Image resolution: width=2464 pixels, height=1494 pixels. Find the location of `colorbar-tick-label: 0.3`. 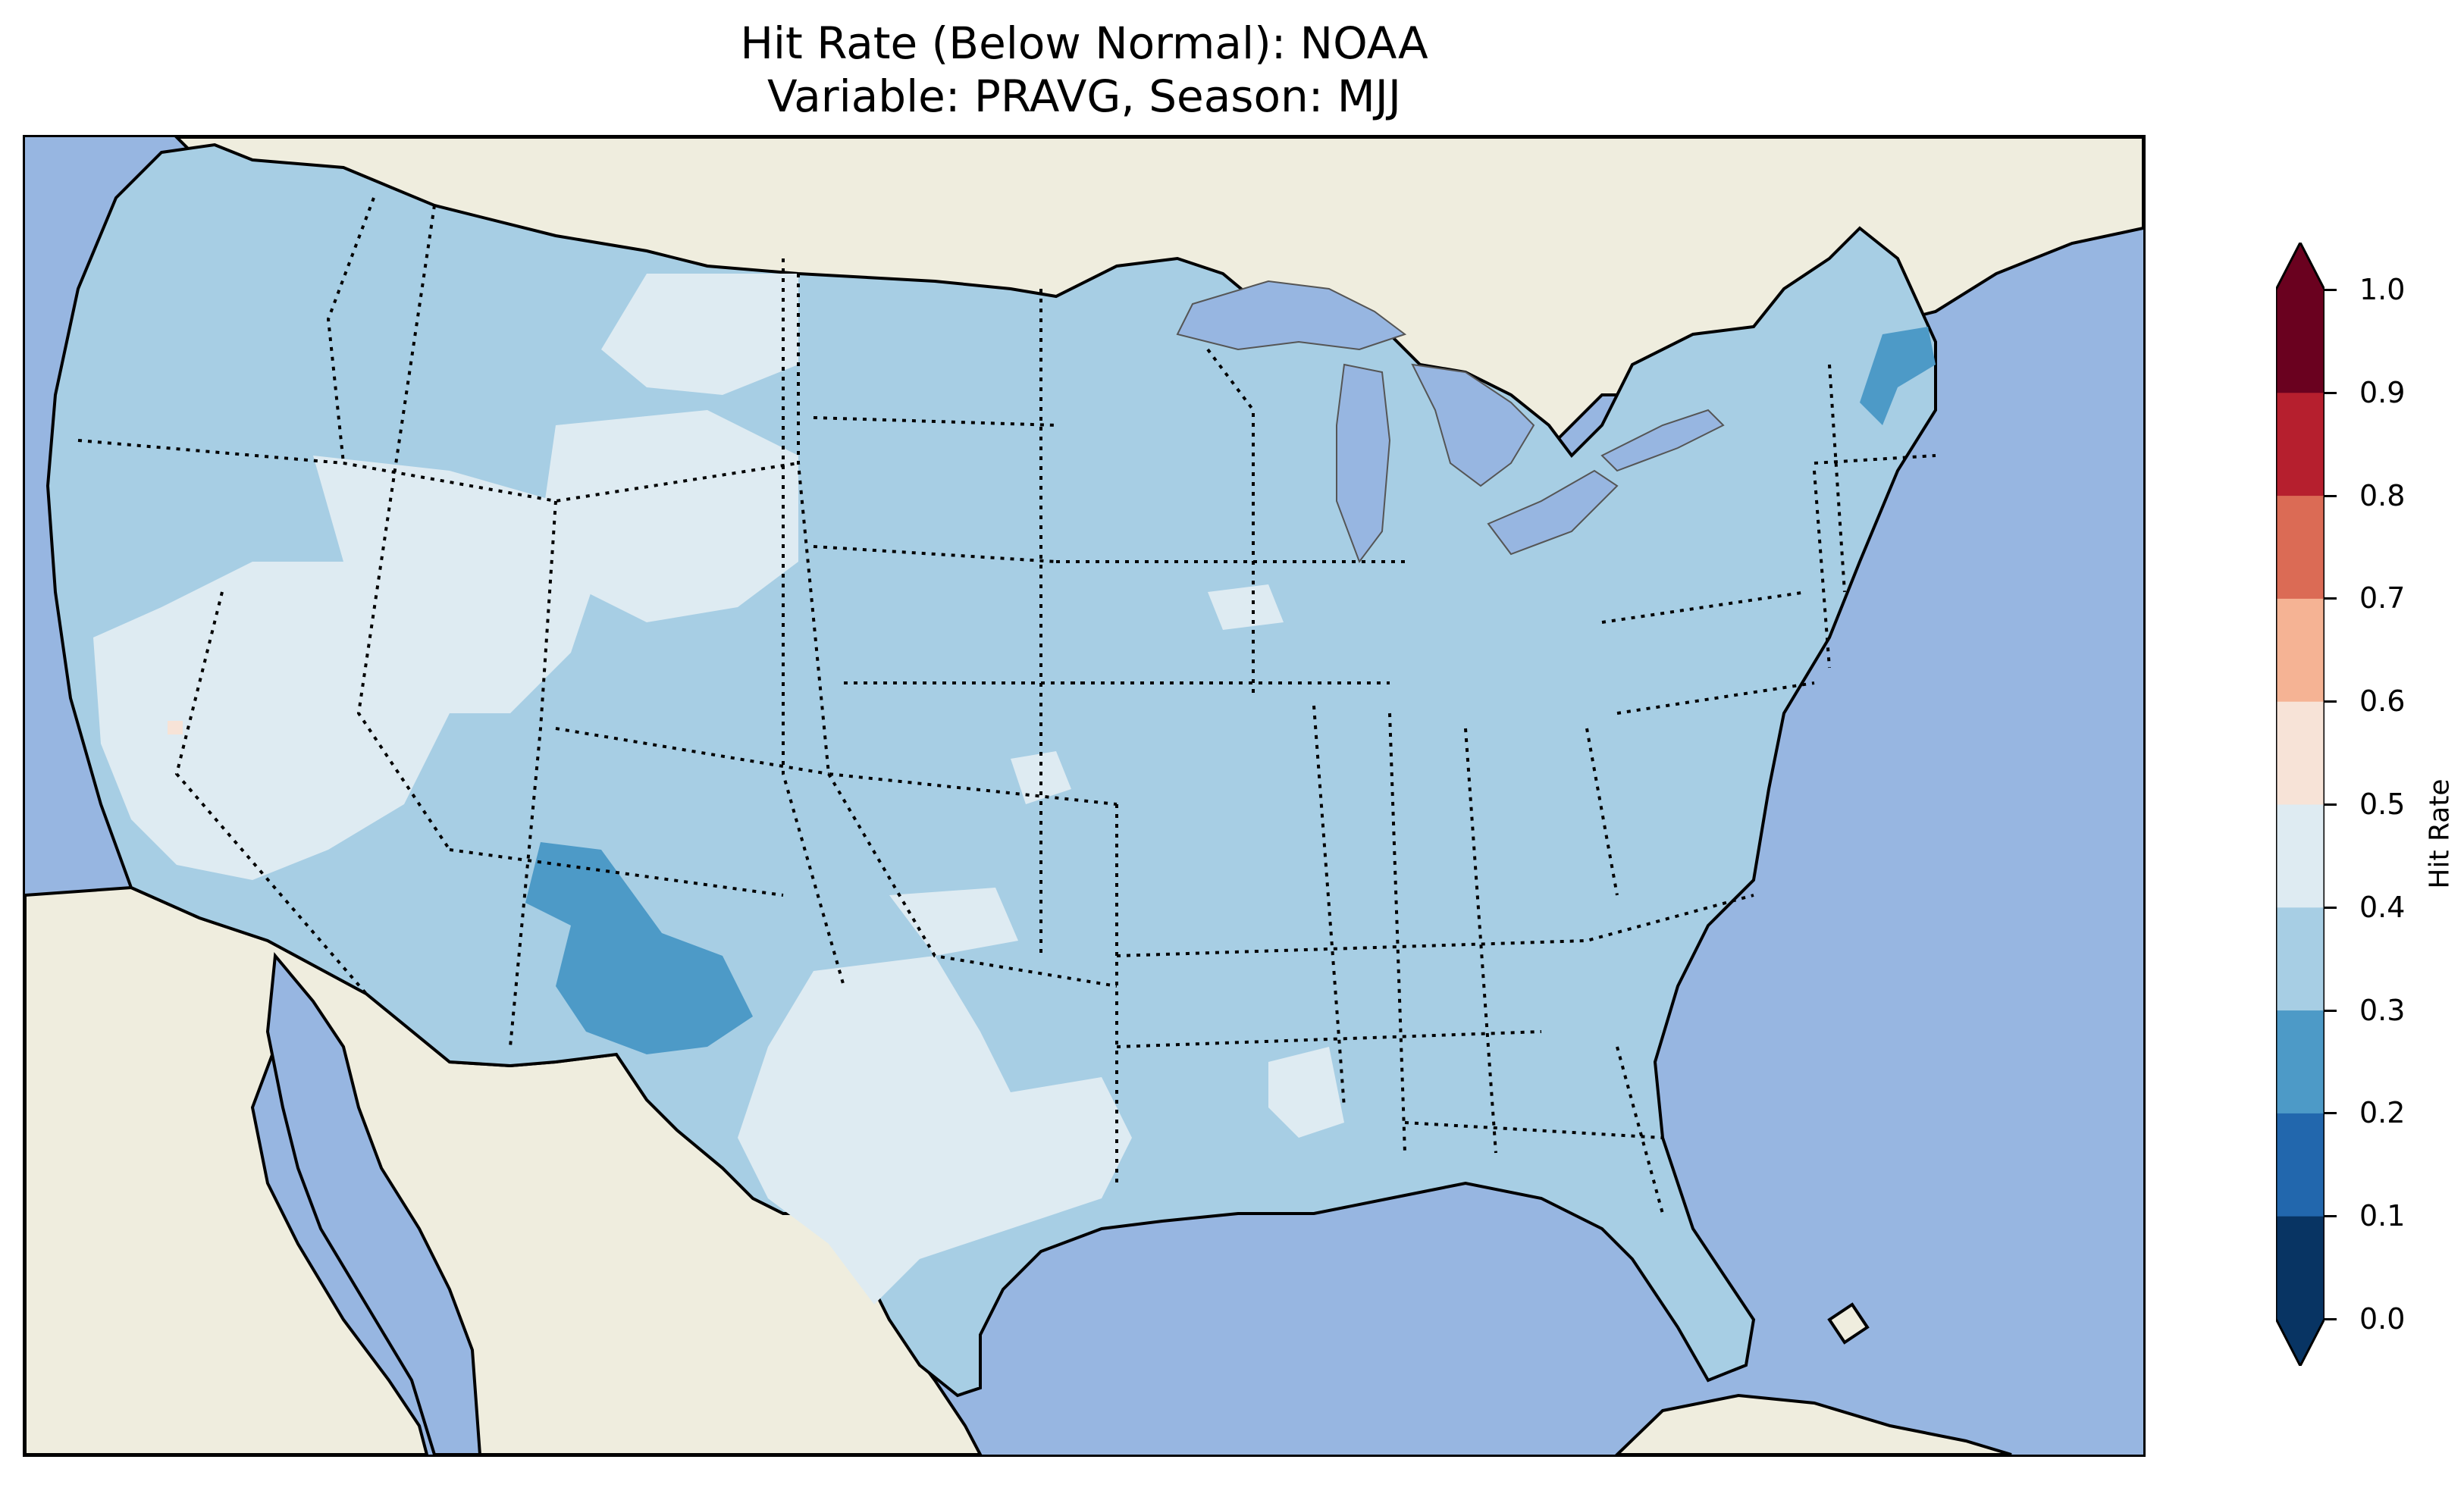

colorbar-tick-label: 0.3 is located at coordinates (2382, 1010).